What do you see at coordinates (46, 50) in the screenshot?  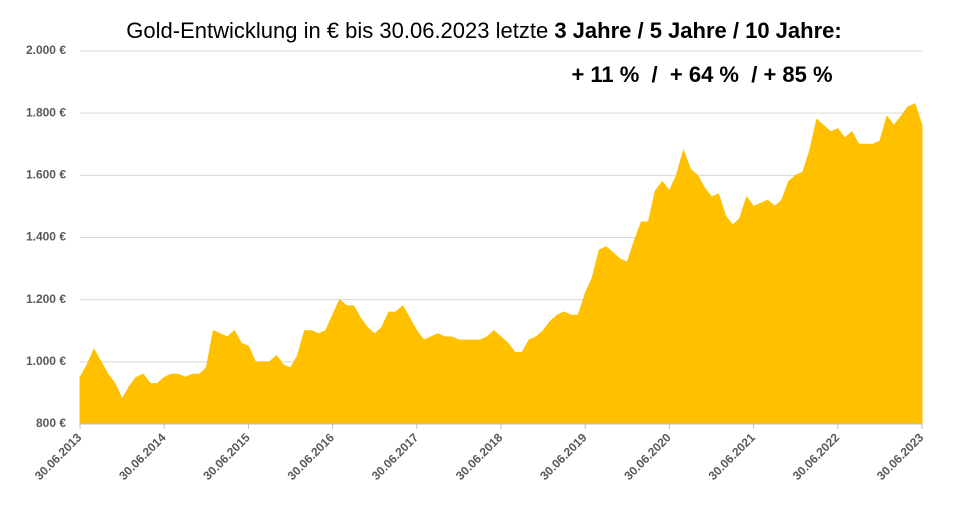 I see `y-tick-label: 2.000 €` at bounding box center [46, 50].